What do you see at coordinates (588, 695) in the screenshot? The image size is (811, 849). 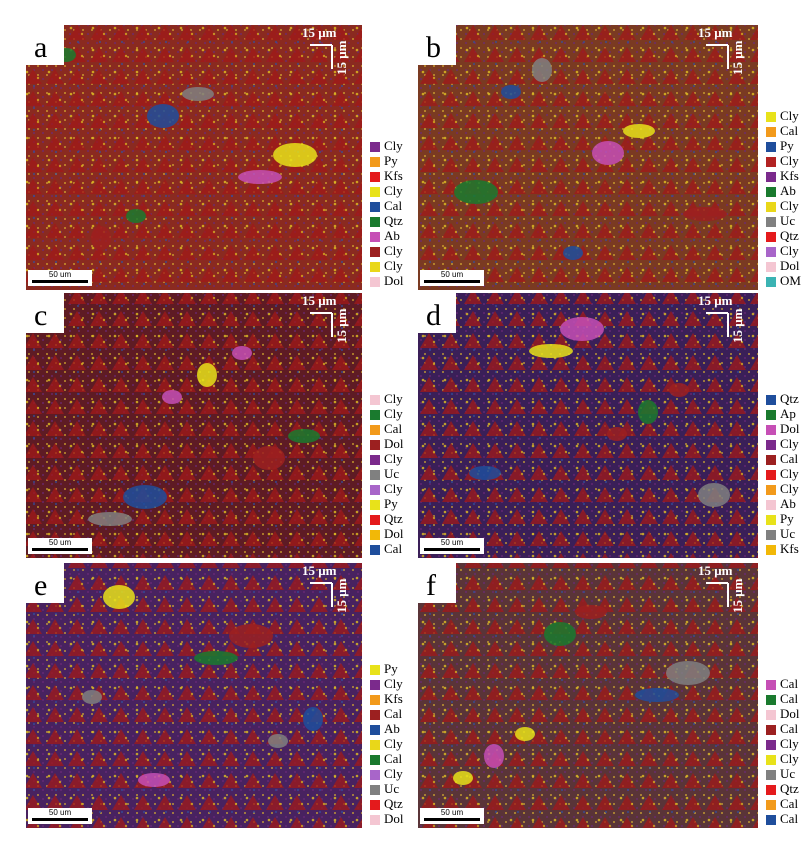 I see `map-texture` at bounding box center [588, 695].